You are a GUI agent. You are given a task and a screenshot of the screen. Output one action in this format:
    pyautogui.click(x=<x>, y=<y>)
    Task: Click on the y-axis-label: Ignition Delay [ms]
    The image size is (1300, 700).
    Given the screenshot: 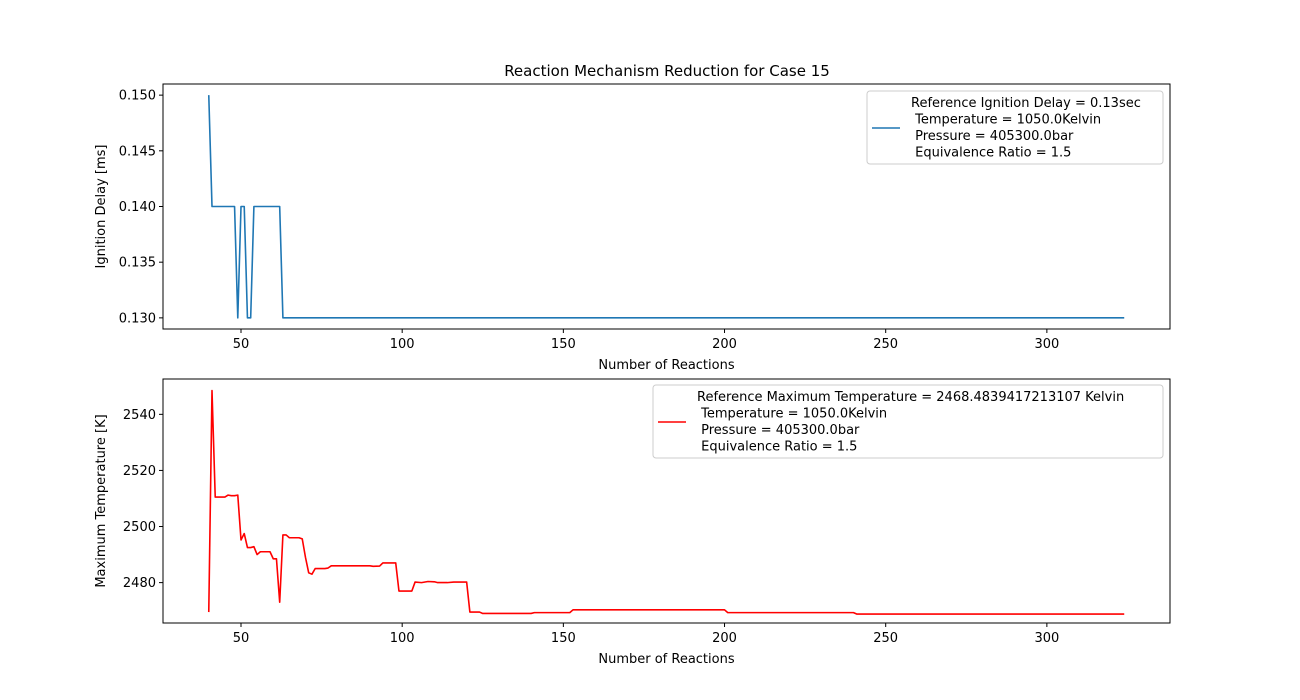 What is the action you would take?
    pyautogui.click(x=101, y=207)
    